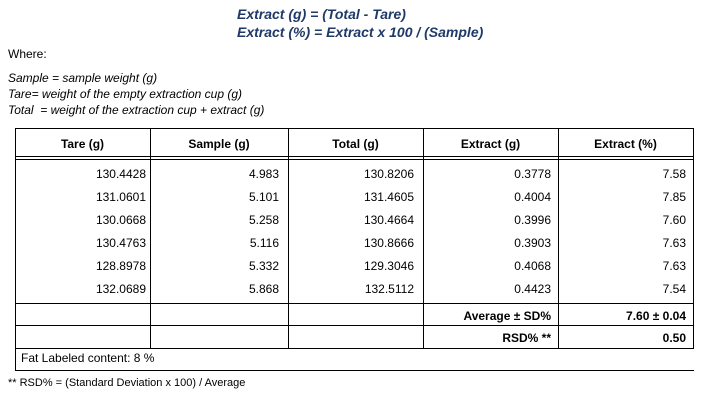 The width and height of the screenshot is (716, 400). What do you see at coordinates (355, 144) in the screenshot?
I see `header-total: Total (g)` at bounding box center [355, 144].